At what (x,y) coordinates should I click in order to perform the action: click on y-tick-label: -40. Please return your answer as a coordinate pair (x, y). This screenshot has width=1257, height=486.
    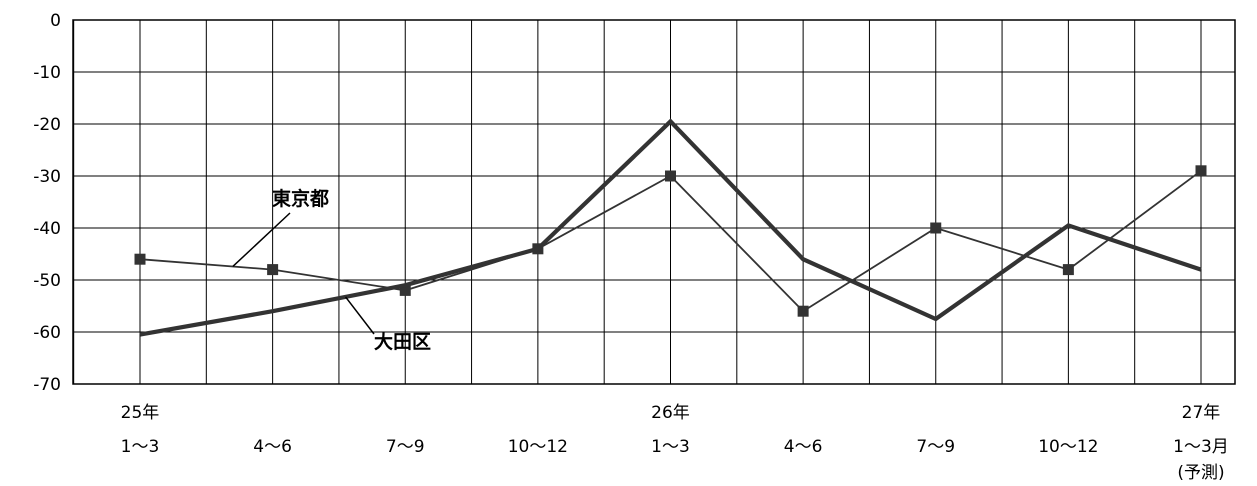
    Looking at the image, I should click on (47, 229).